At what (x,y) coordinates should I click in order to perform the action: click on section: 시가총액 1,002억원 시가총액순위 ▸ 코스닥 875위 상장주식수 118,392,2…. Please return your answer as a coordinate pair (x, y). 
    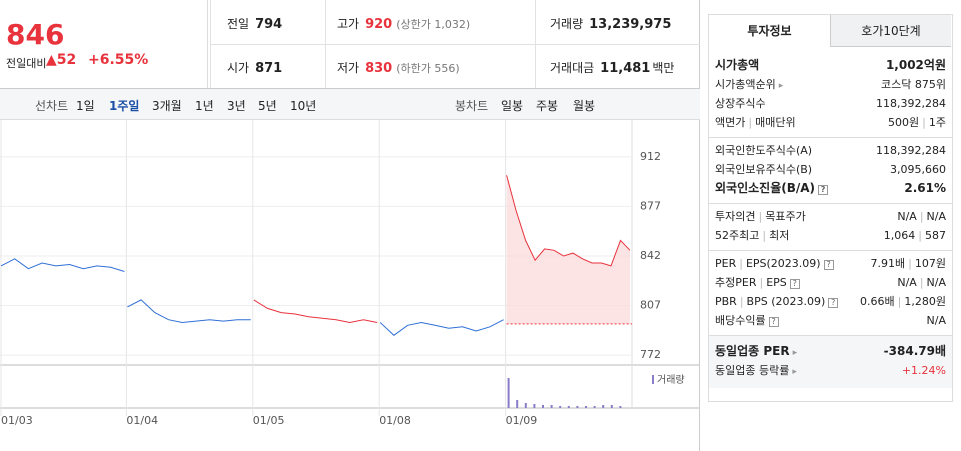
    Looking at the image, I should click on (830, 95).